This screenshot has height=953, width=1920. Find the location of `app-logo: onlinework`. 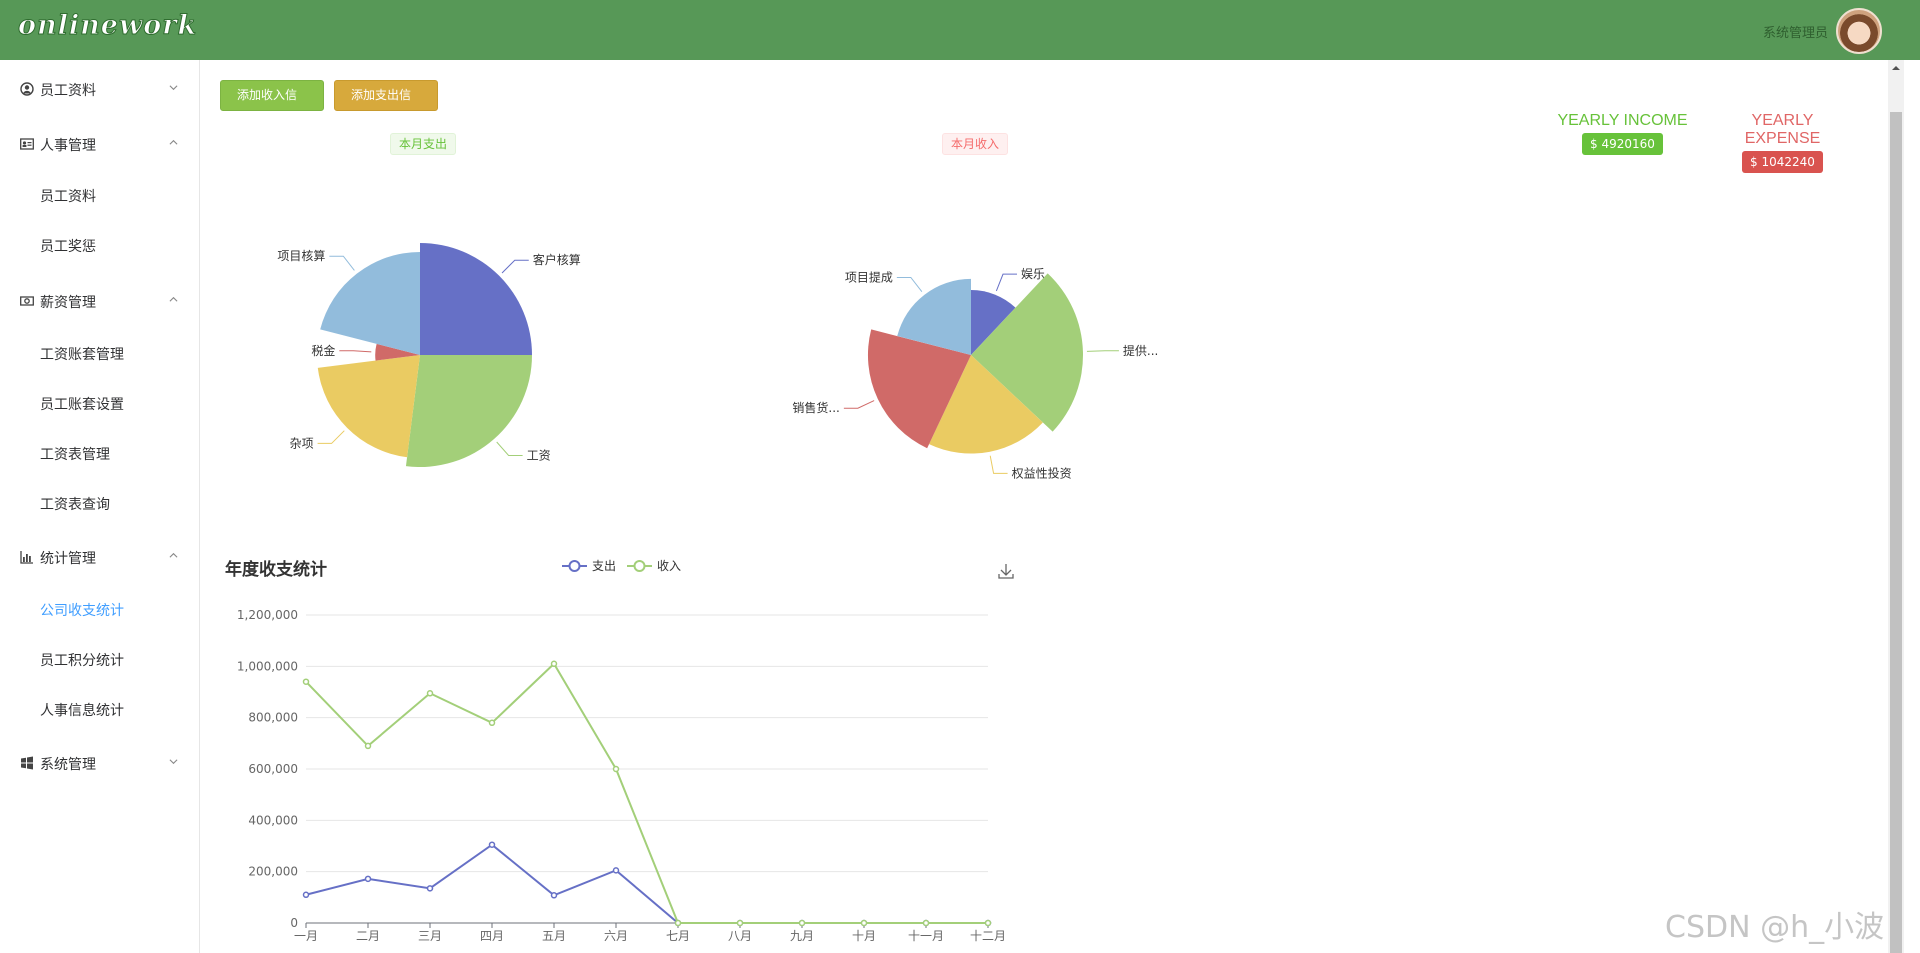

app-logo: onlinework is located at coordinates (107, 26).